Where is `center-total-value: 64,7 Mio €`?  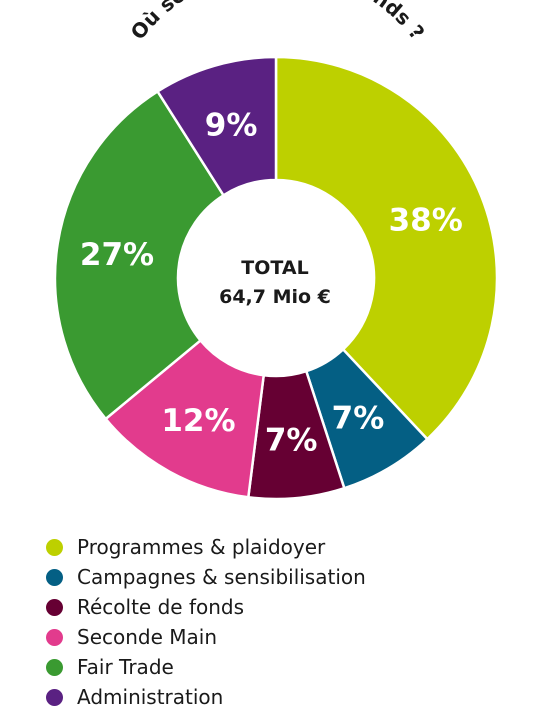
center-total-value: 64,7 Mio € is located at coordinates (275, 297).